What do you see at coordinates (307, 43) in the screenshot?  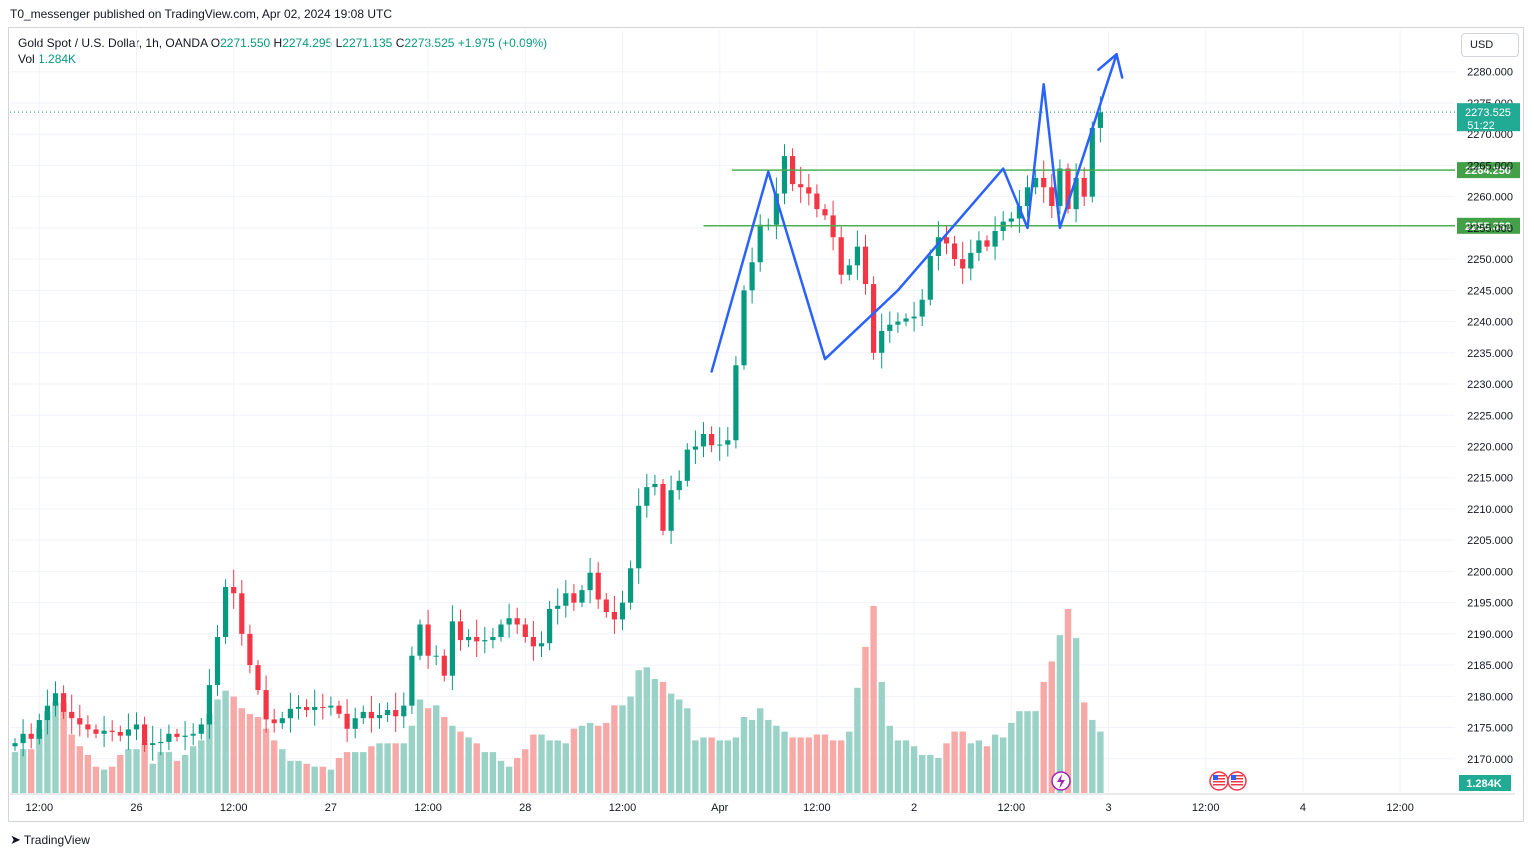 I see `high-value: 2274.295` at bounding box center [307, 43].